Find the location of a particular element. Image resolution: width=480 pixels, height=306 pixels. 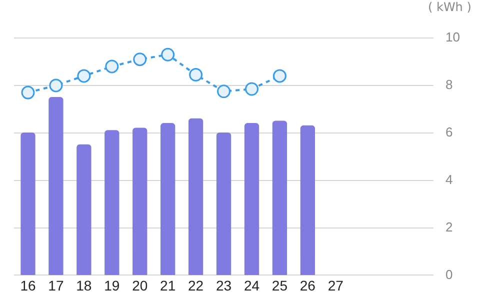

x-tick-label: 24 is located at coordinates (252, 285).